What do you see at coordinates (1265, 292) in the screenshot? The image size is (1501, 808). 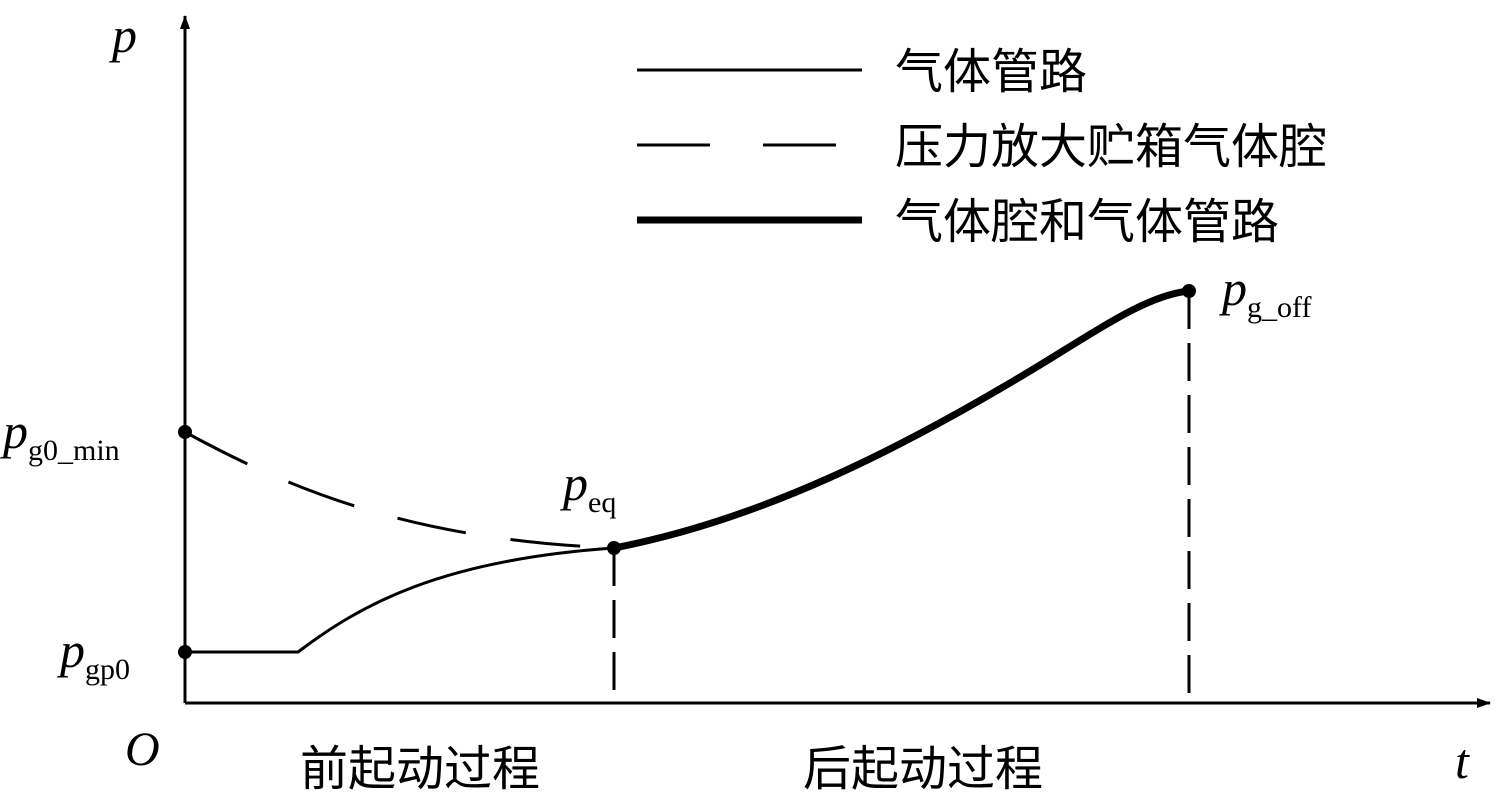 I see `label-p-g-off: pg_off` at bounding box center [1265, 292].